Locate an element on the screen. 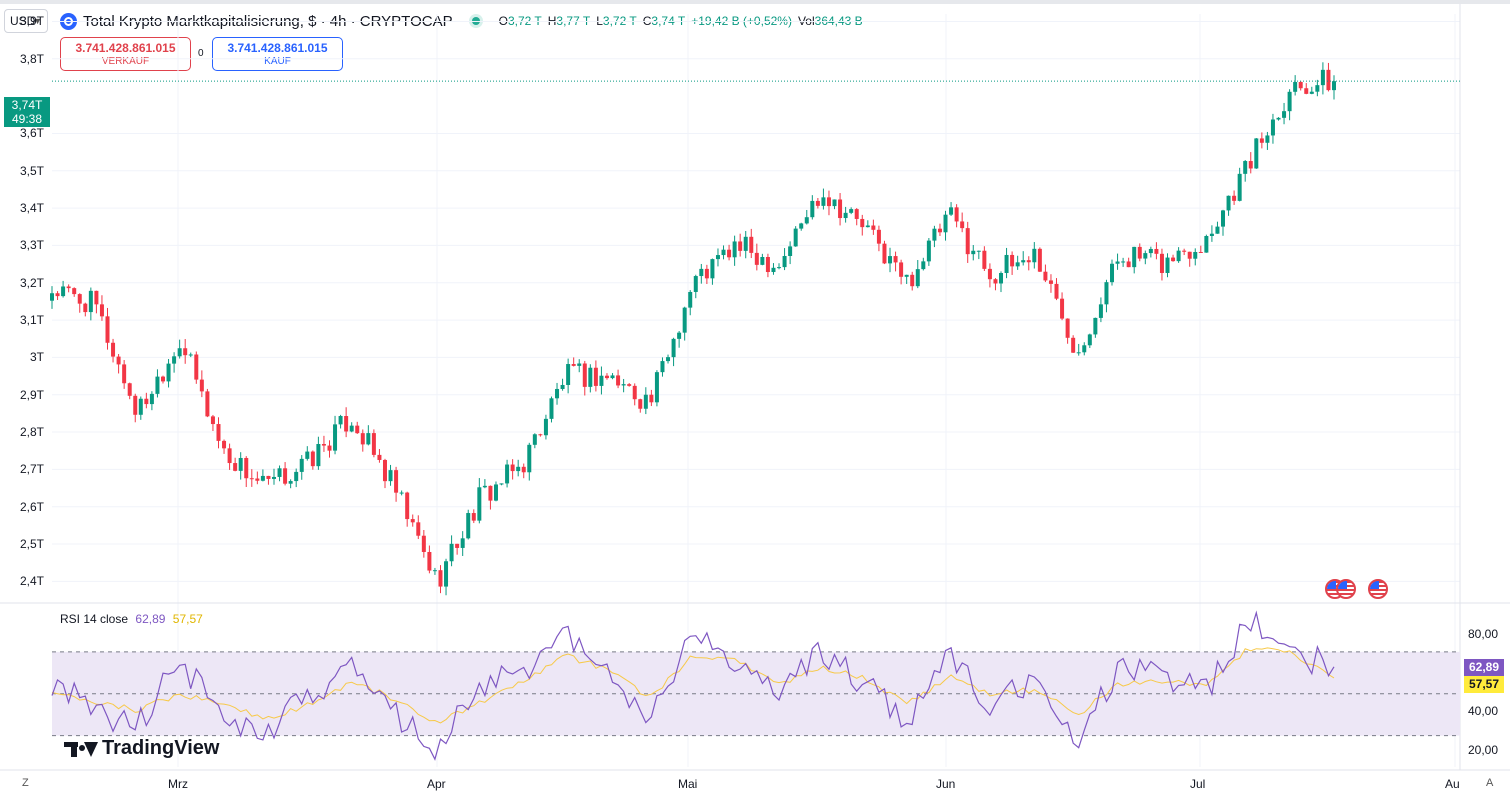 This screenshot has height=802, width=1510. rsi-ma-line is located at coordinates (693, 685).